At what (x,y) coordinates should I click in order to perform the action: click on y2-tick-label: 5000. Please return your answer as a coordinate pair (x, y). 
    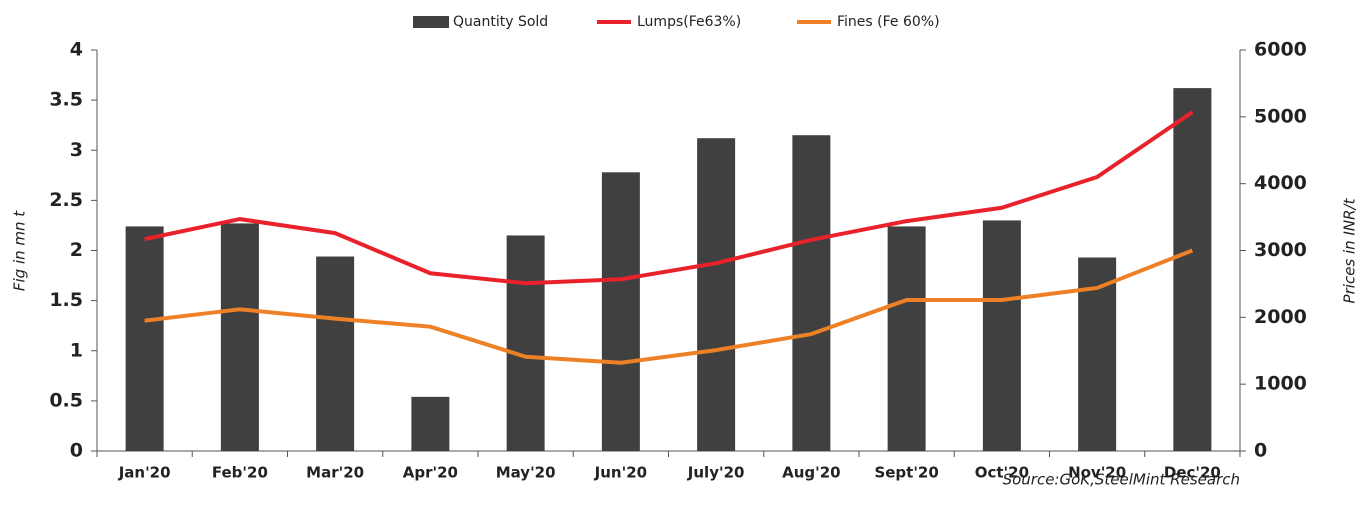
    Looking at the image, I should click on (1280, 116).